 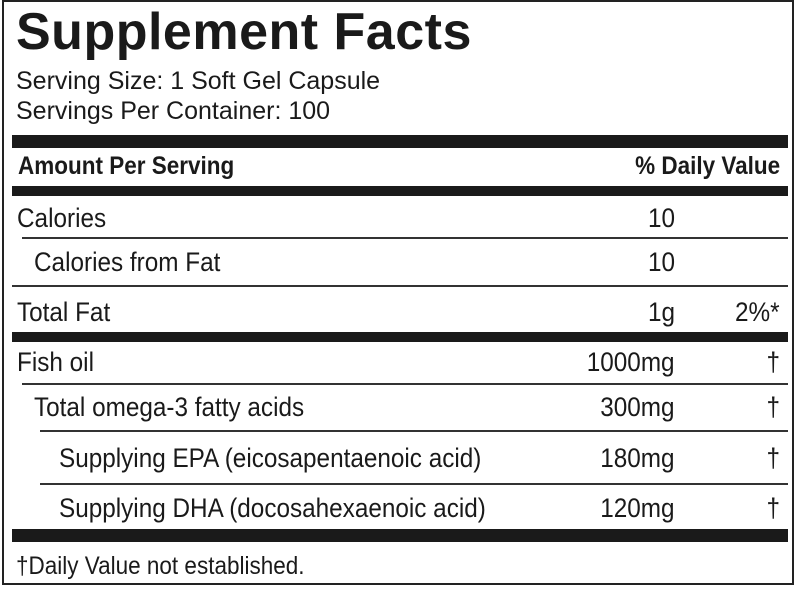 I want to click on nutrient-amount: 1000mg, so click(x=631, y=362).